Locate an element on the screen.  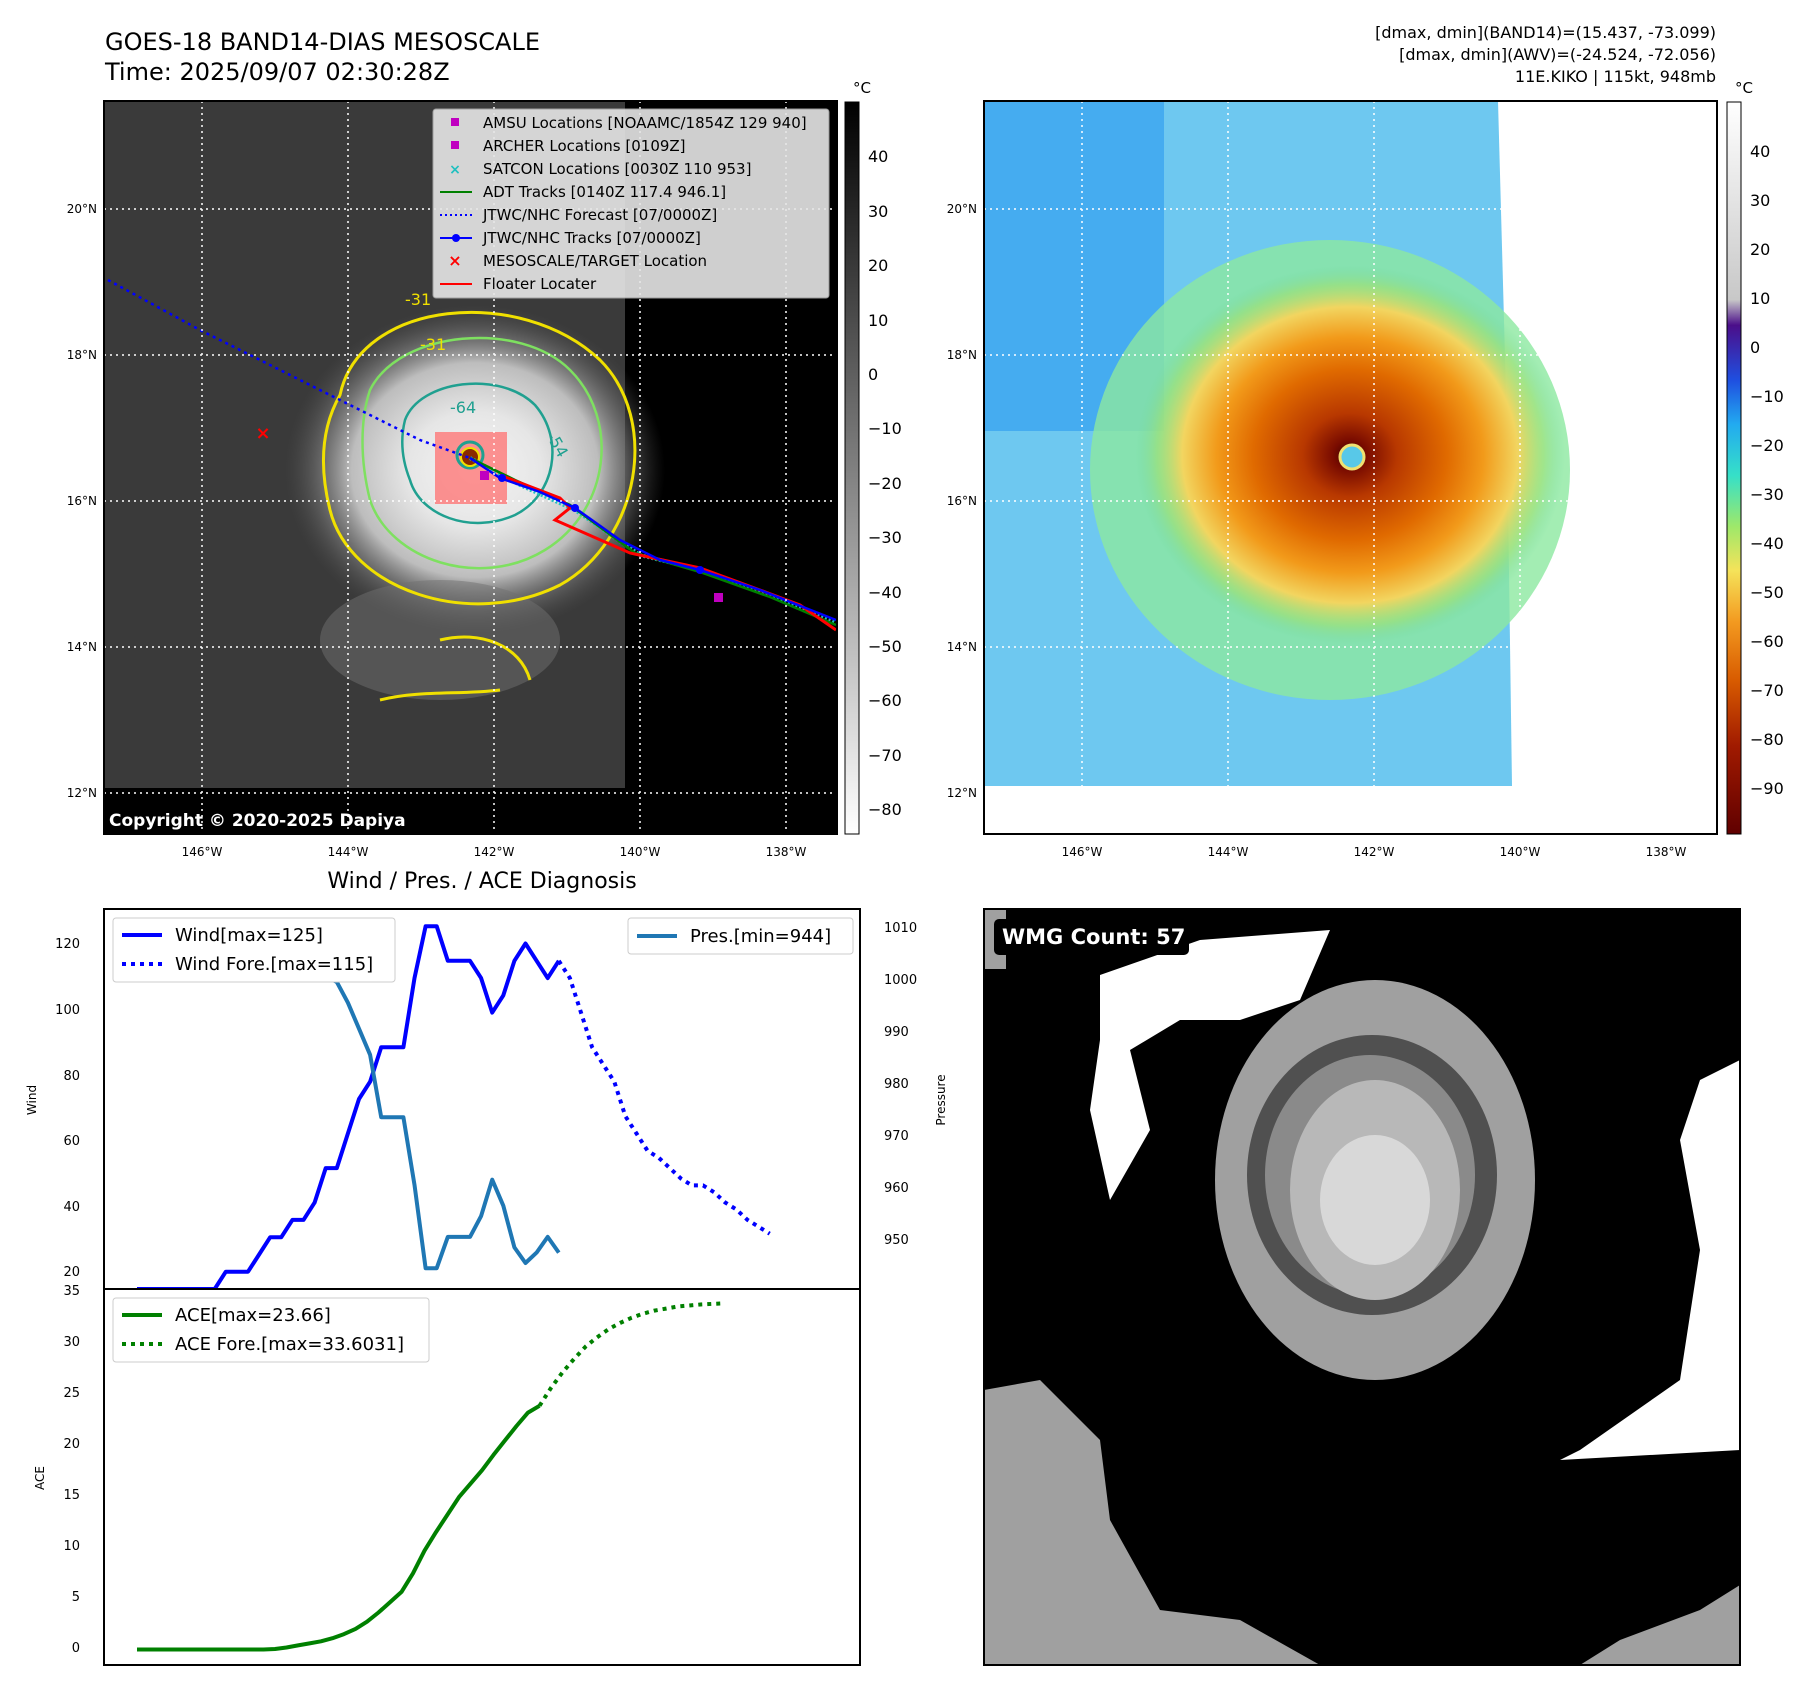
legend-label-adt: ADT Tracks [0140Z 117.4 946.1] is located at coordinates (604, 192).